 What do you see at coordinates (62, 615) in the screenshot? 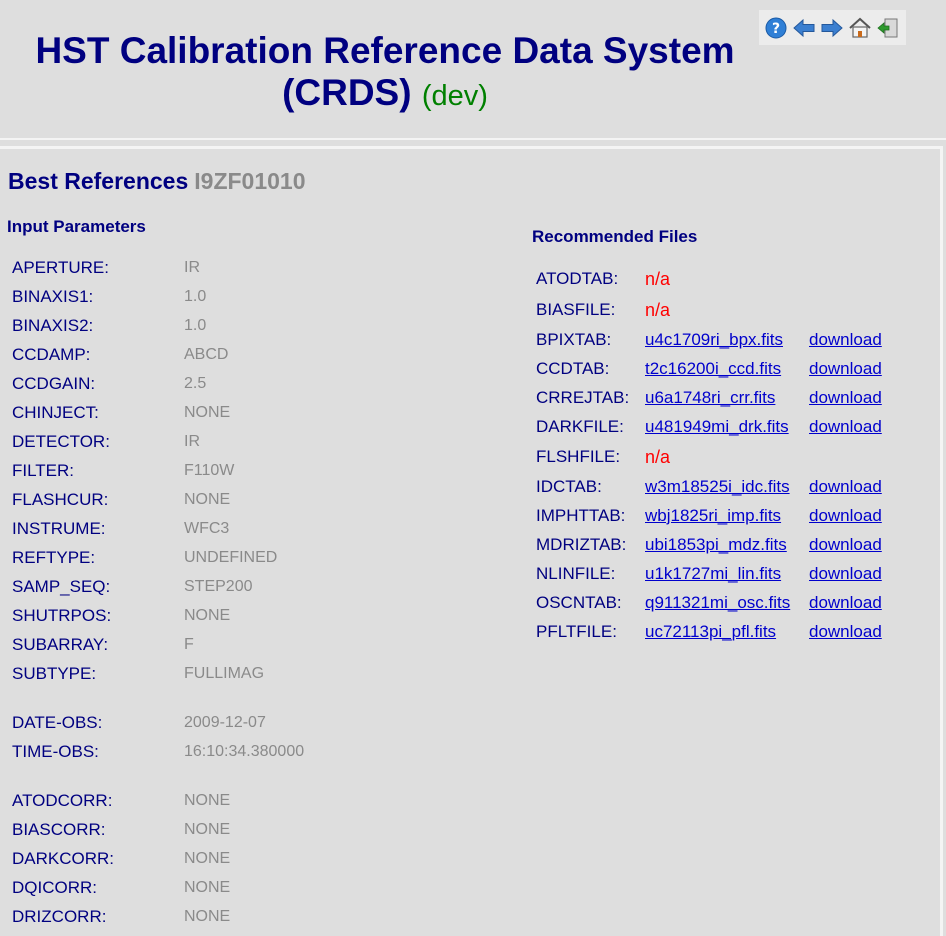
I see `parameter-name: SHUTRPOS:` at bounding box center [62, 615].